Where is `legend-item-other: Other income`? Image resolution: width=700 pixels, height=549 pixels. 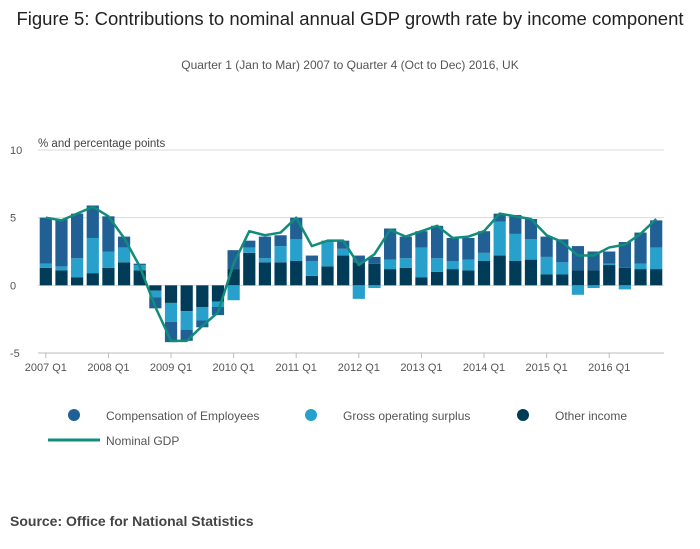 legend-item-other: Other income is located at coordinates (572, 416).